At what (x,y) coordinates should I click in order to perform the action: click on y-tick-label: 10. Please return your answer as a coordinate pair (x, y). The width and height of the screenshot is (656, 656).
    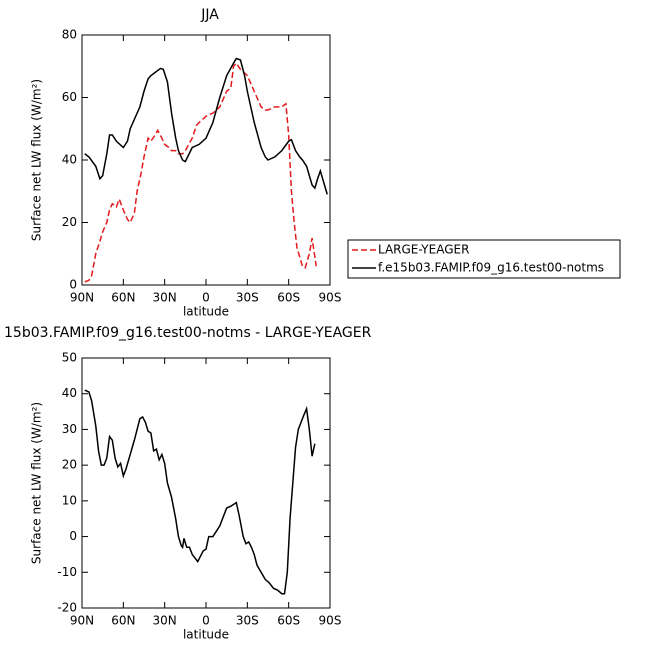
    Looking at the image, I should click on (69, 500).